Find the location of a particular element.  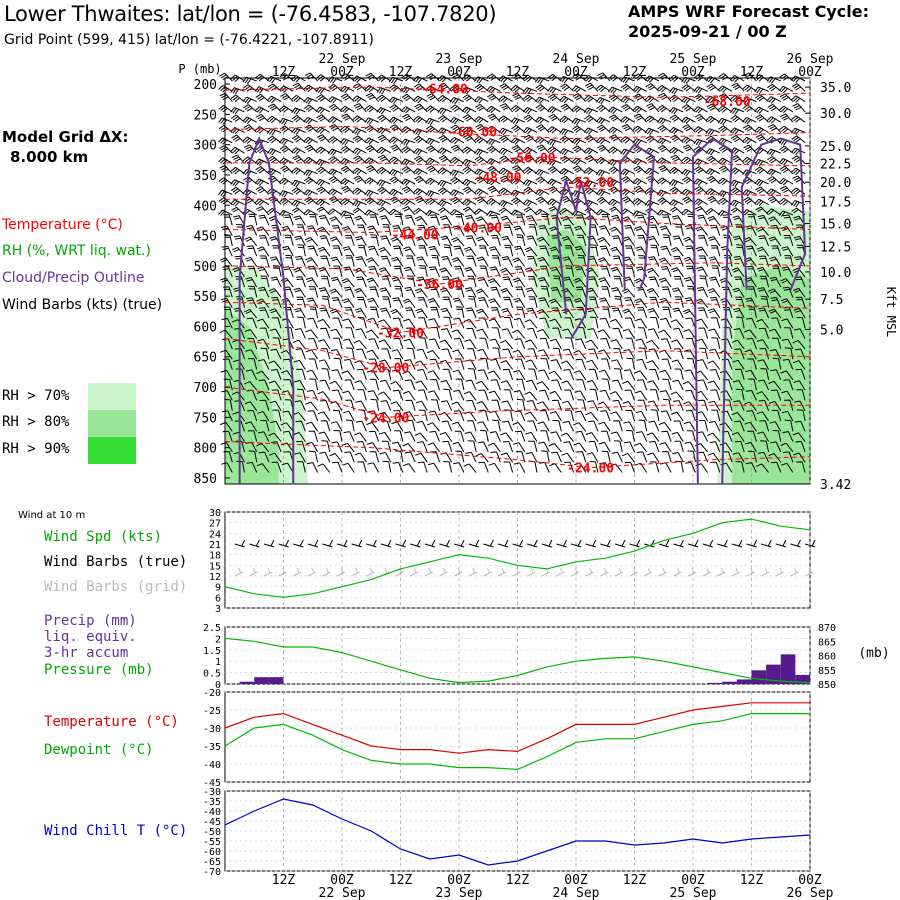

altitude-tick-label: 7.5 is located at coordinates (831, 300).